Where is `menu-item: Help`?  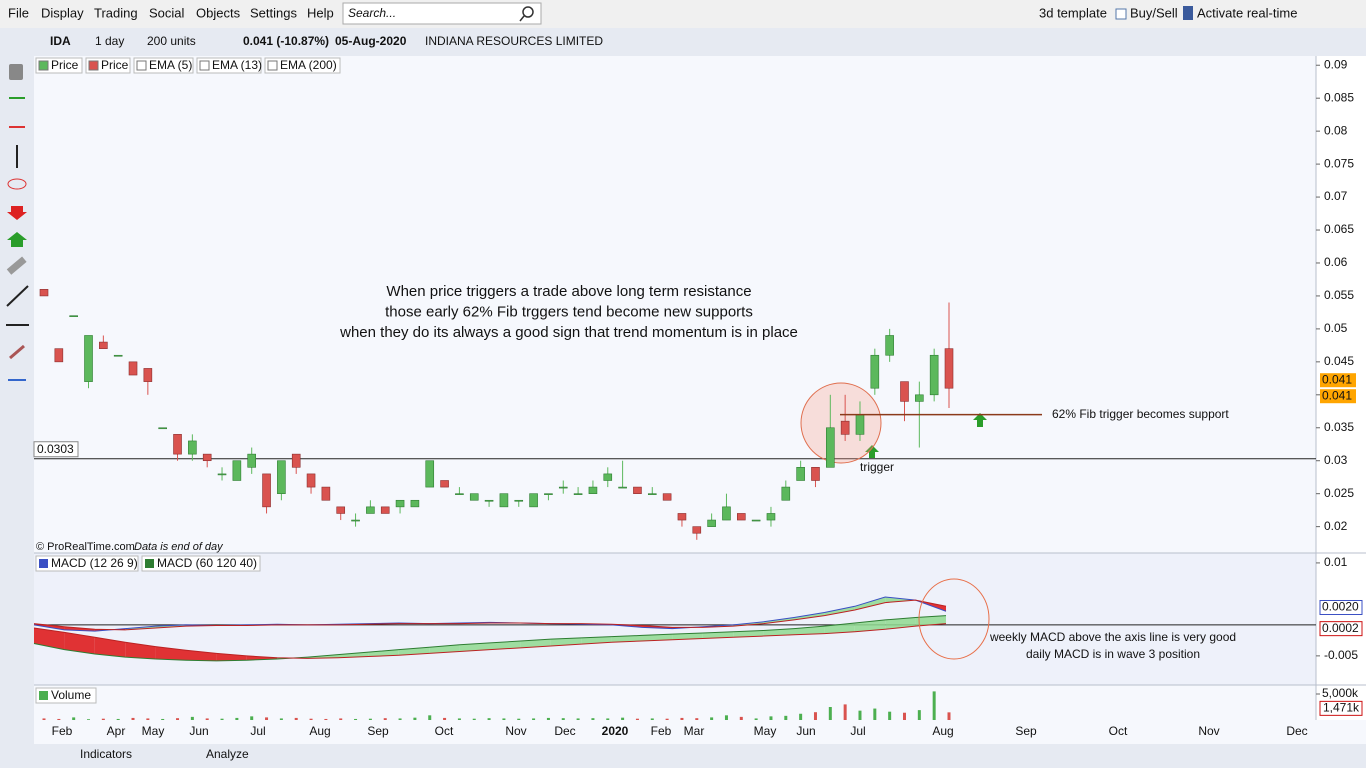 menu-item: Help is located at coordinates (320, 12).